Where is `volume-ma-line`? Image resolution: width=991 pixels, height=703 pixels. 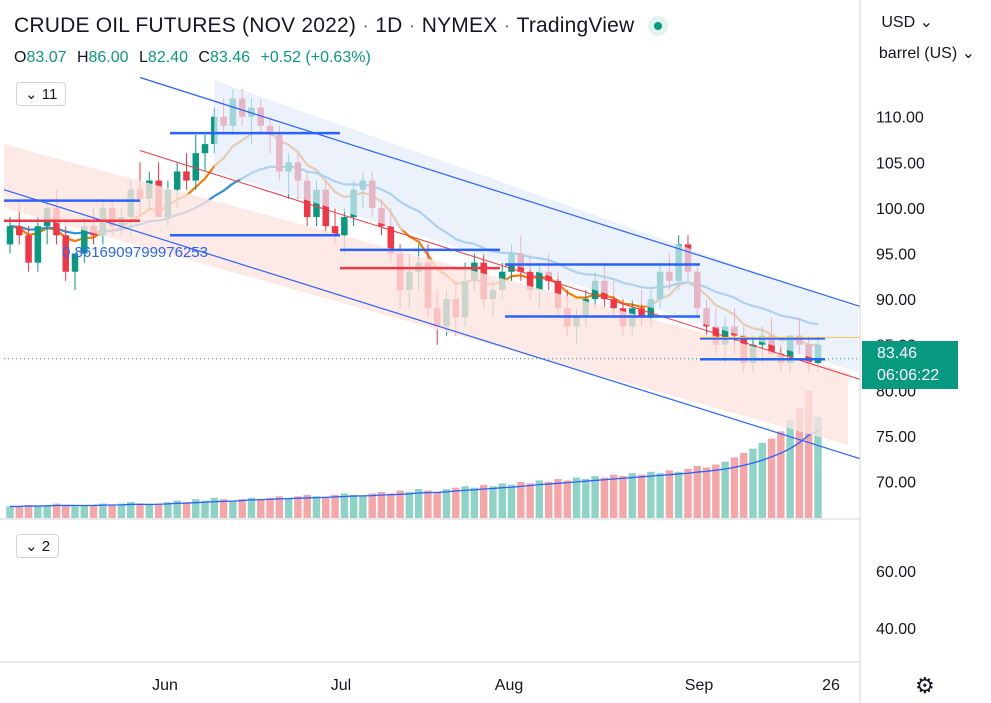 volume-ma-line is located at coordinates (414, 469).